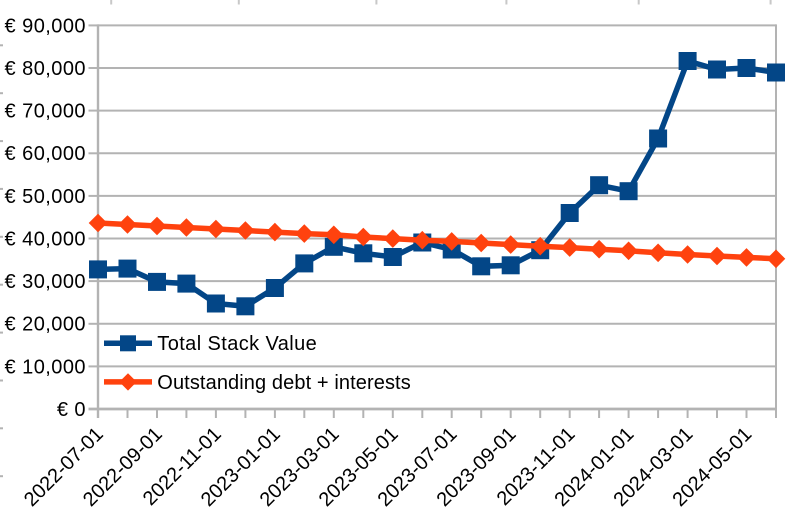 The image size is (798, 521). Describe the element at coordinates (45, 112) in the screenshot. I see `svg-text: € 70,000` at that location.